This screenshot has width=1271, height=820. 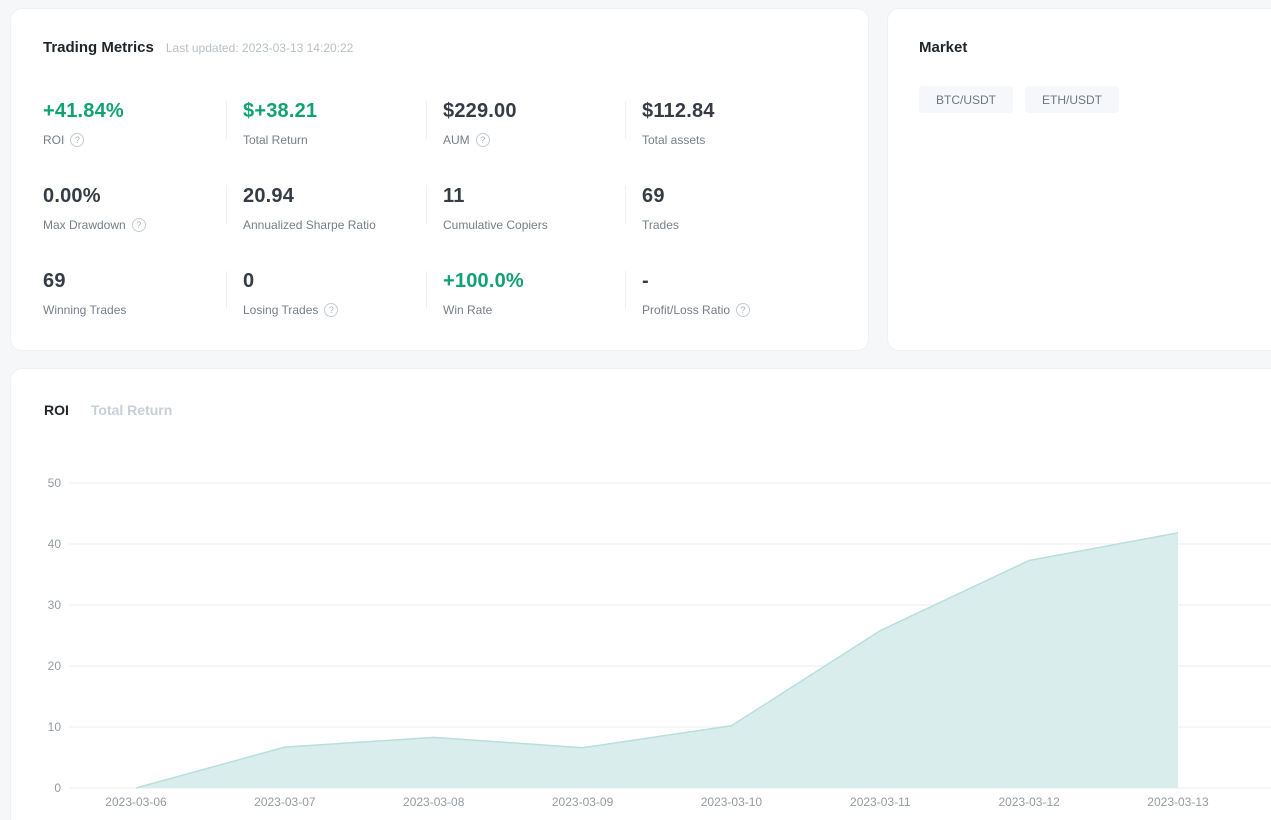 I want to click on metric-max-drawdown: 0.00% Max Drawdown?, so click(x=143, y=225).